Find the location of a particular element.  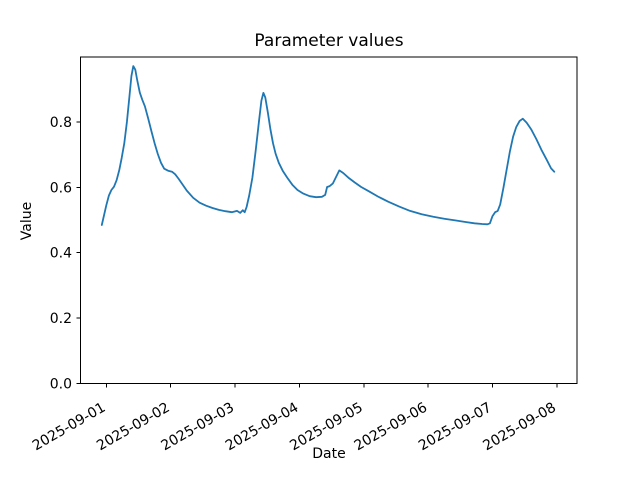

y-tick-label: 0.6 is located at coordinates (61, 188).